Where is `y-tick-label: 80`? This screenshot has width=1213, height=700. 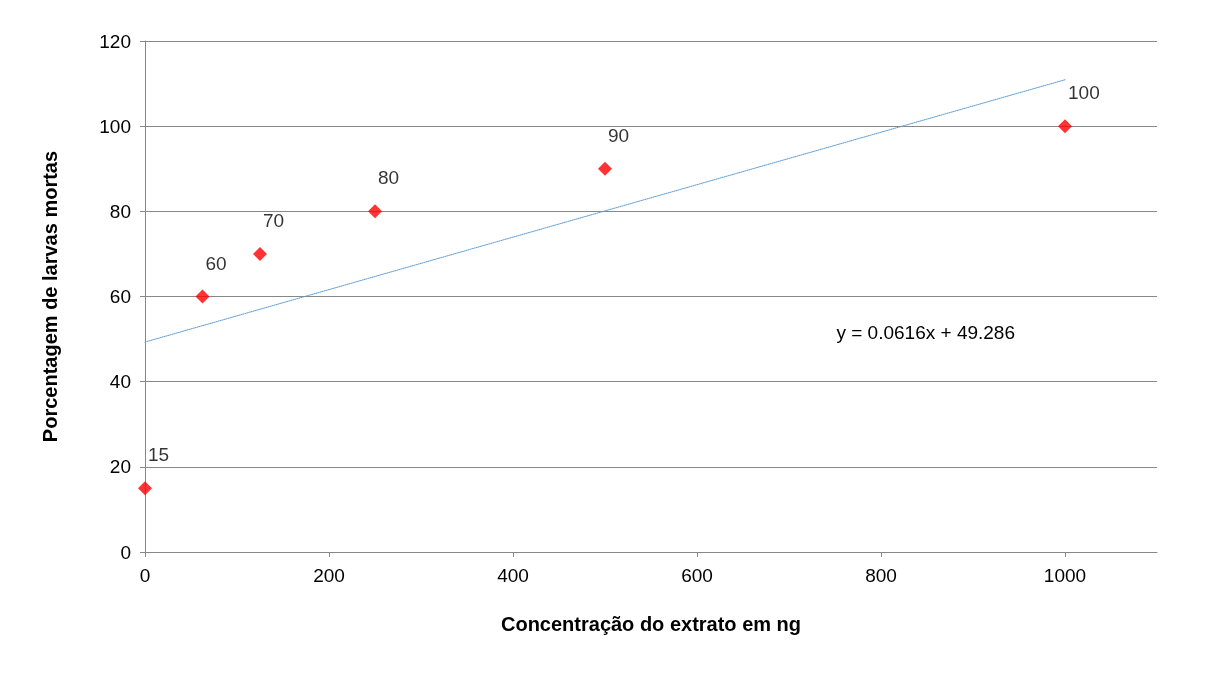
y-tick-label: 80 is located at coordinates (120, 211).